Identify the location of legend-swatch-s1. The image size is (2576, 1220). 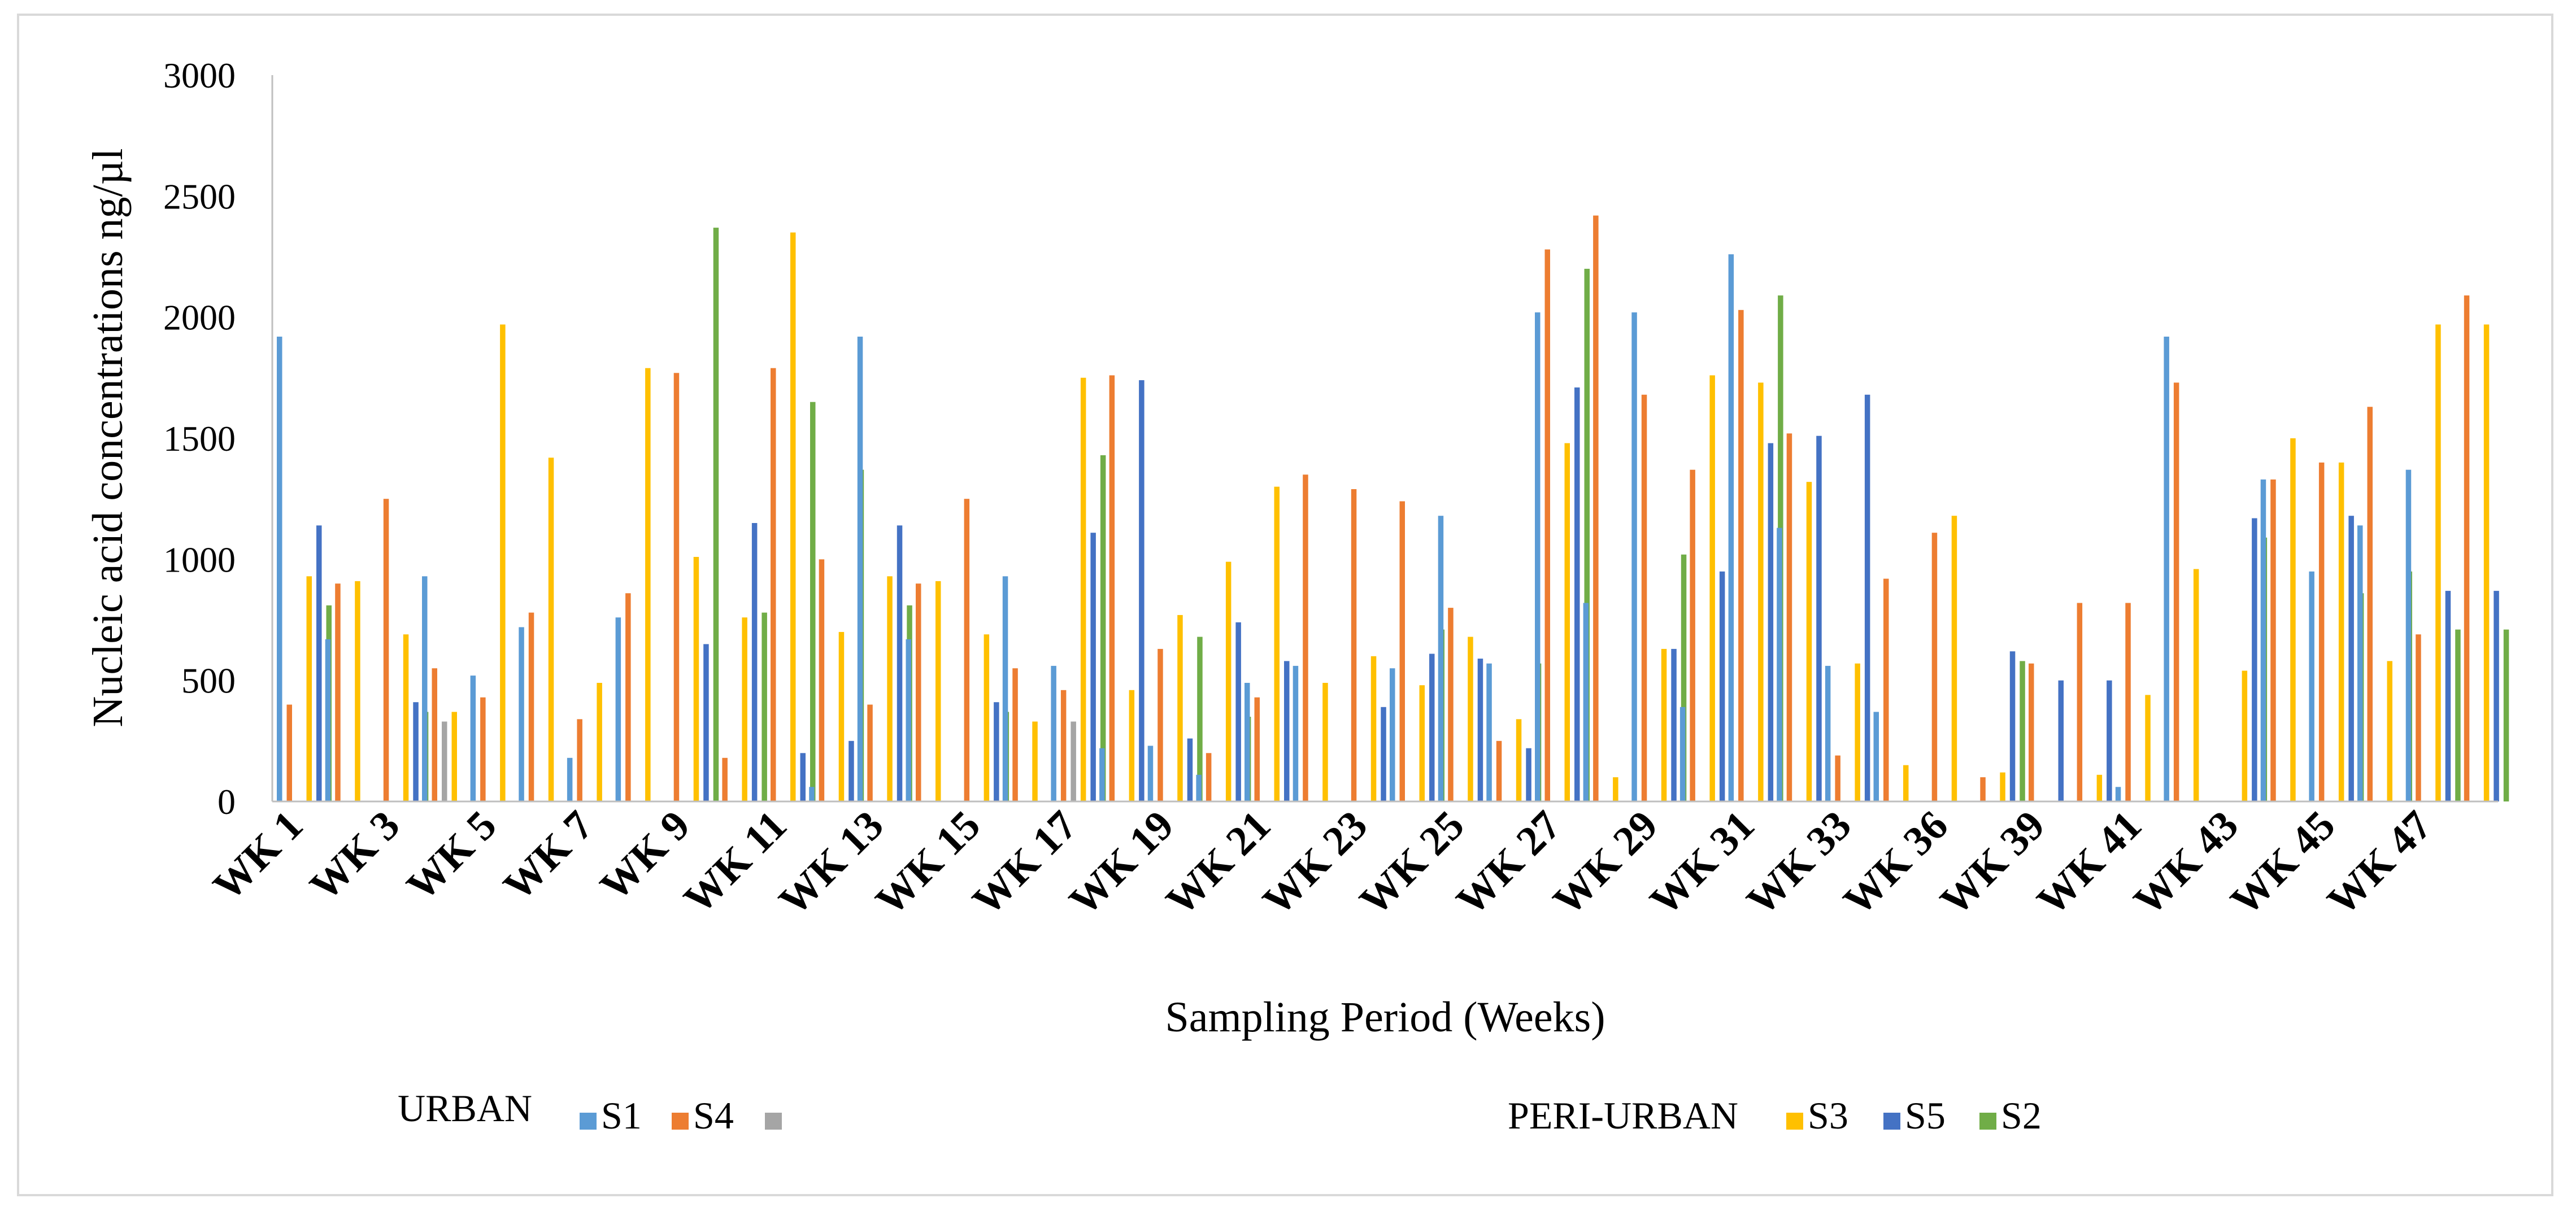
(588, 1121).